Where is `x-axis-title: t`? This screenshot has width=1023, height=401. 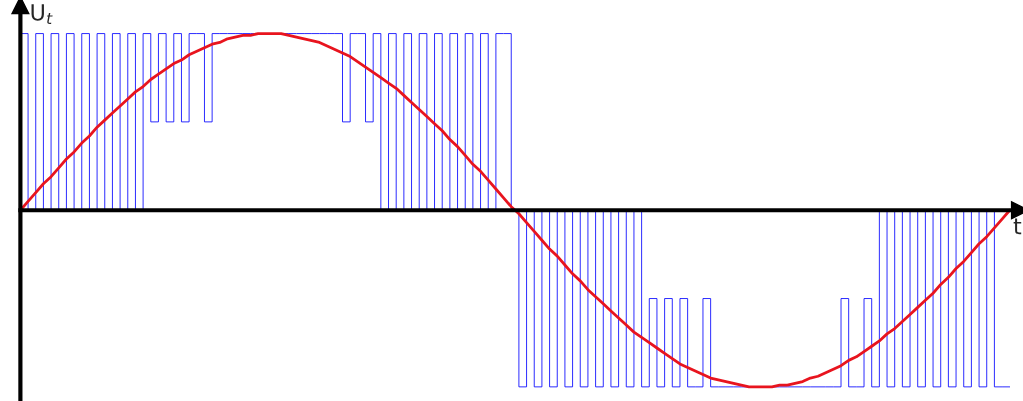
x-axis-title: t is located at coordinates (1017, 226).